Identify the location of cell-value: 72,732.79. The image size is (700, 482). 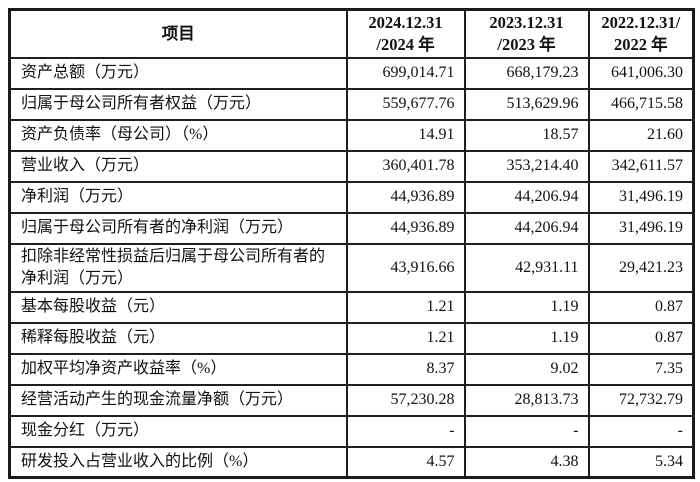
(641, 400).